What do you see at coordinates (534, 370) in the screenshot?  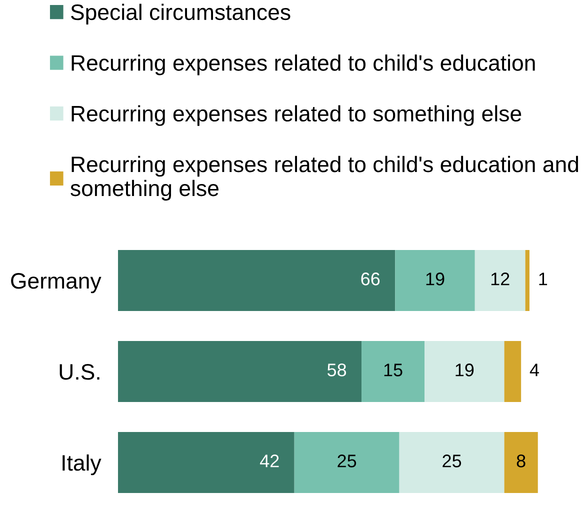 I see `data-label: 4` at bounding box center [534, 370].